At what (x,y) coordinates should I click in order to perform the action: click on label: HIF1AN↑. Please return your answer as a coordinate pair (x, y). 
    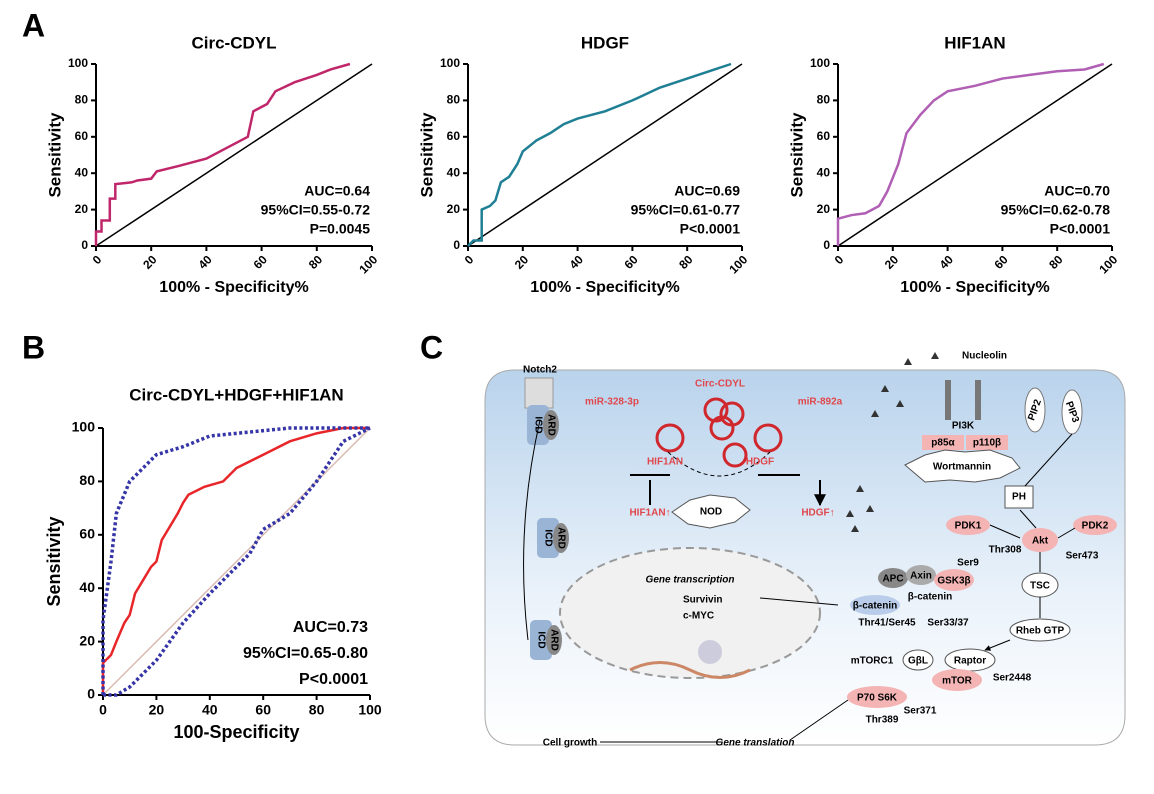
    Looking at the image, I should click on (649, 513).